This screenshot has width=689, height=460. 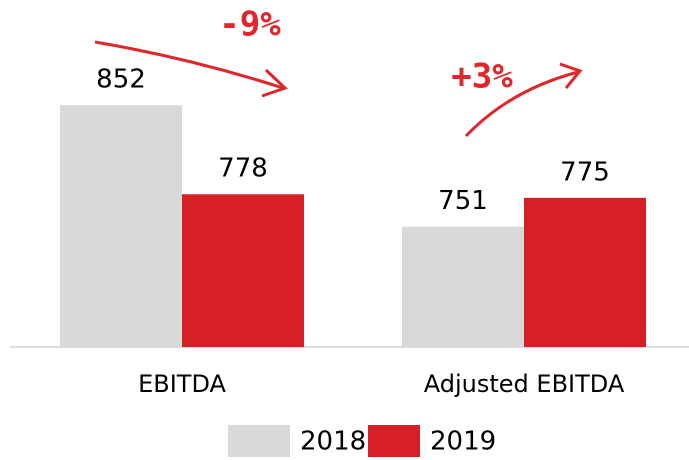 What do you see at coordinates (463, 201) in the screenshot?
I see `value-label: 751` at bounding box center [463, 201].